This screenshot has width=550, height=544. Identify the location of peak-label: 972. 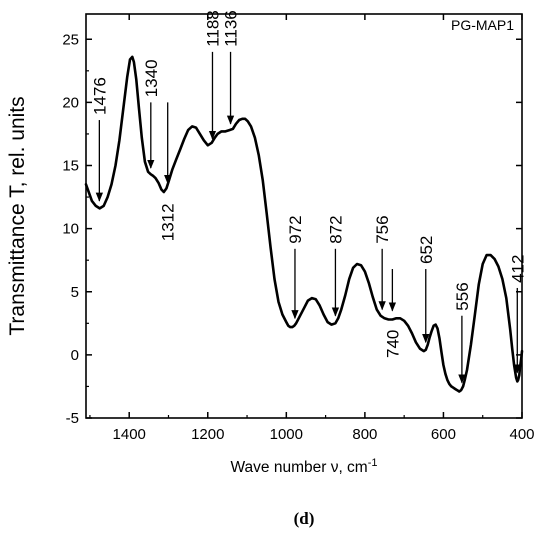
(295, 229).